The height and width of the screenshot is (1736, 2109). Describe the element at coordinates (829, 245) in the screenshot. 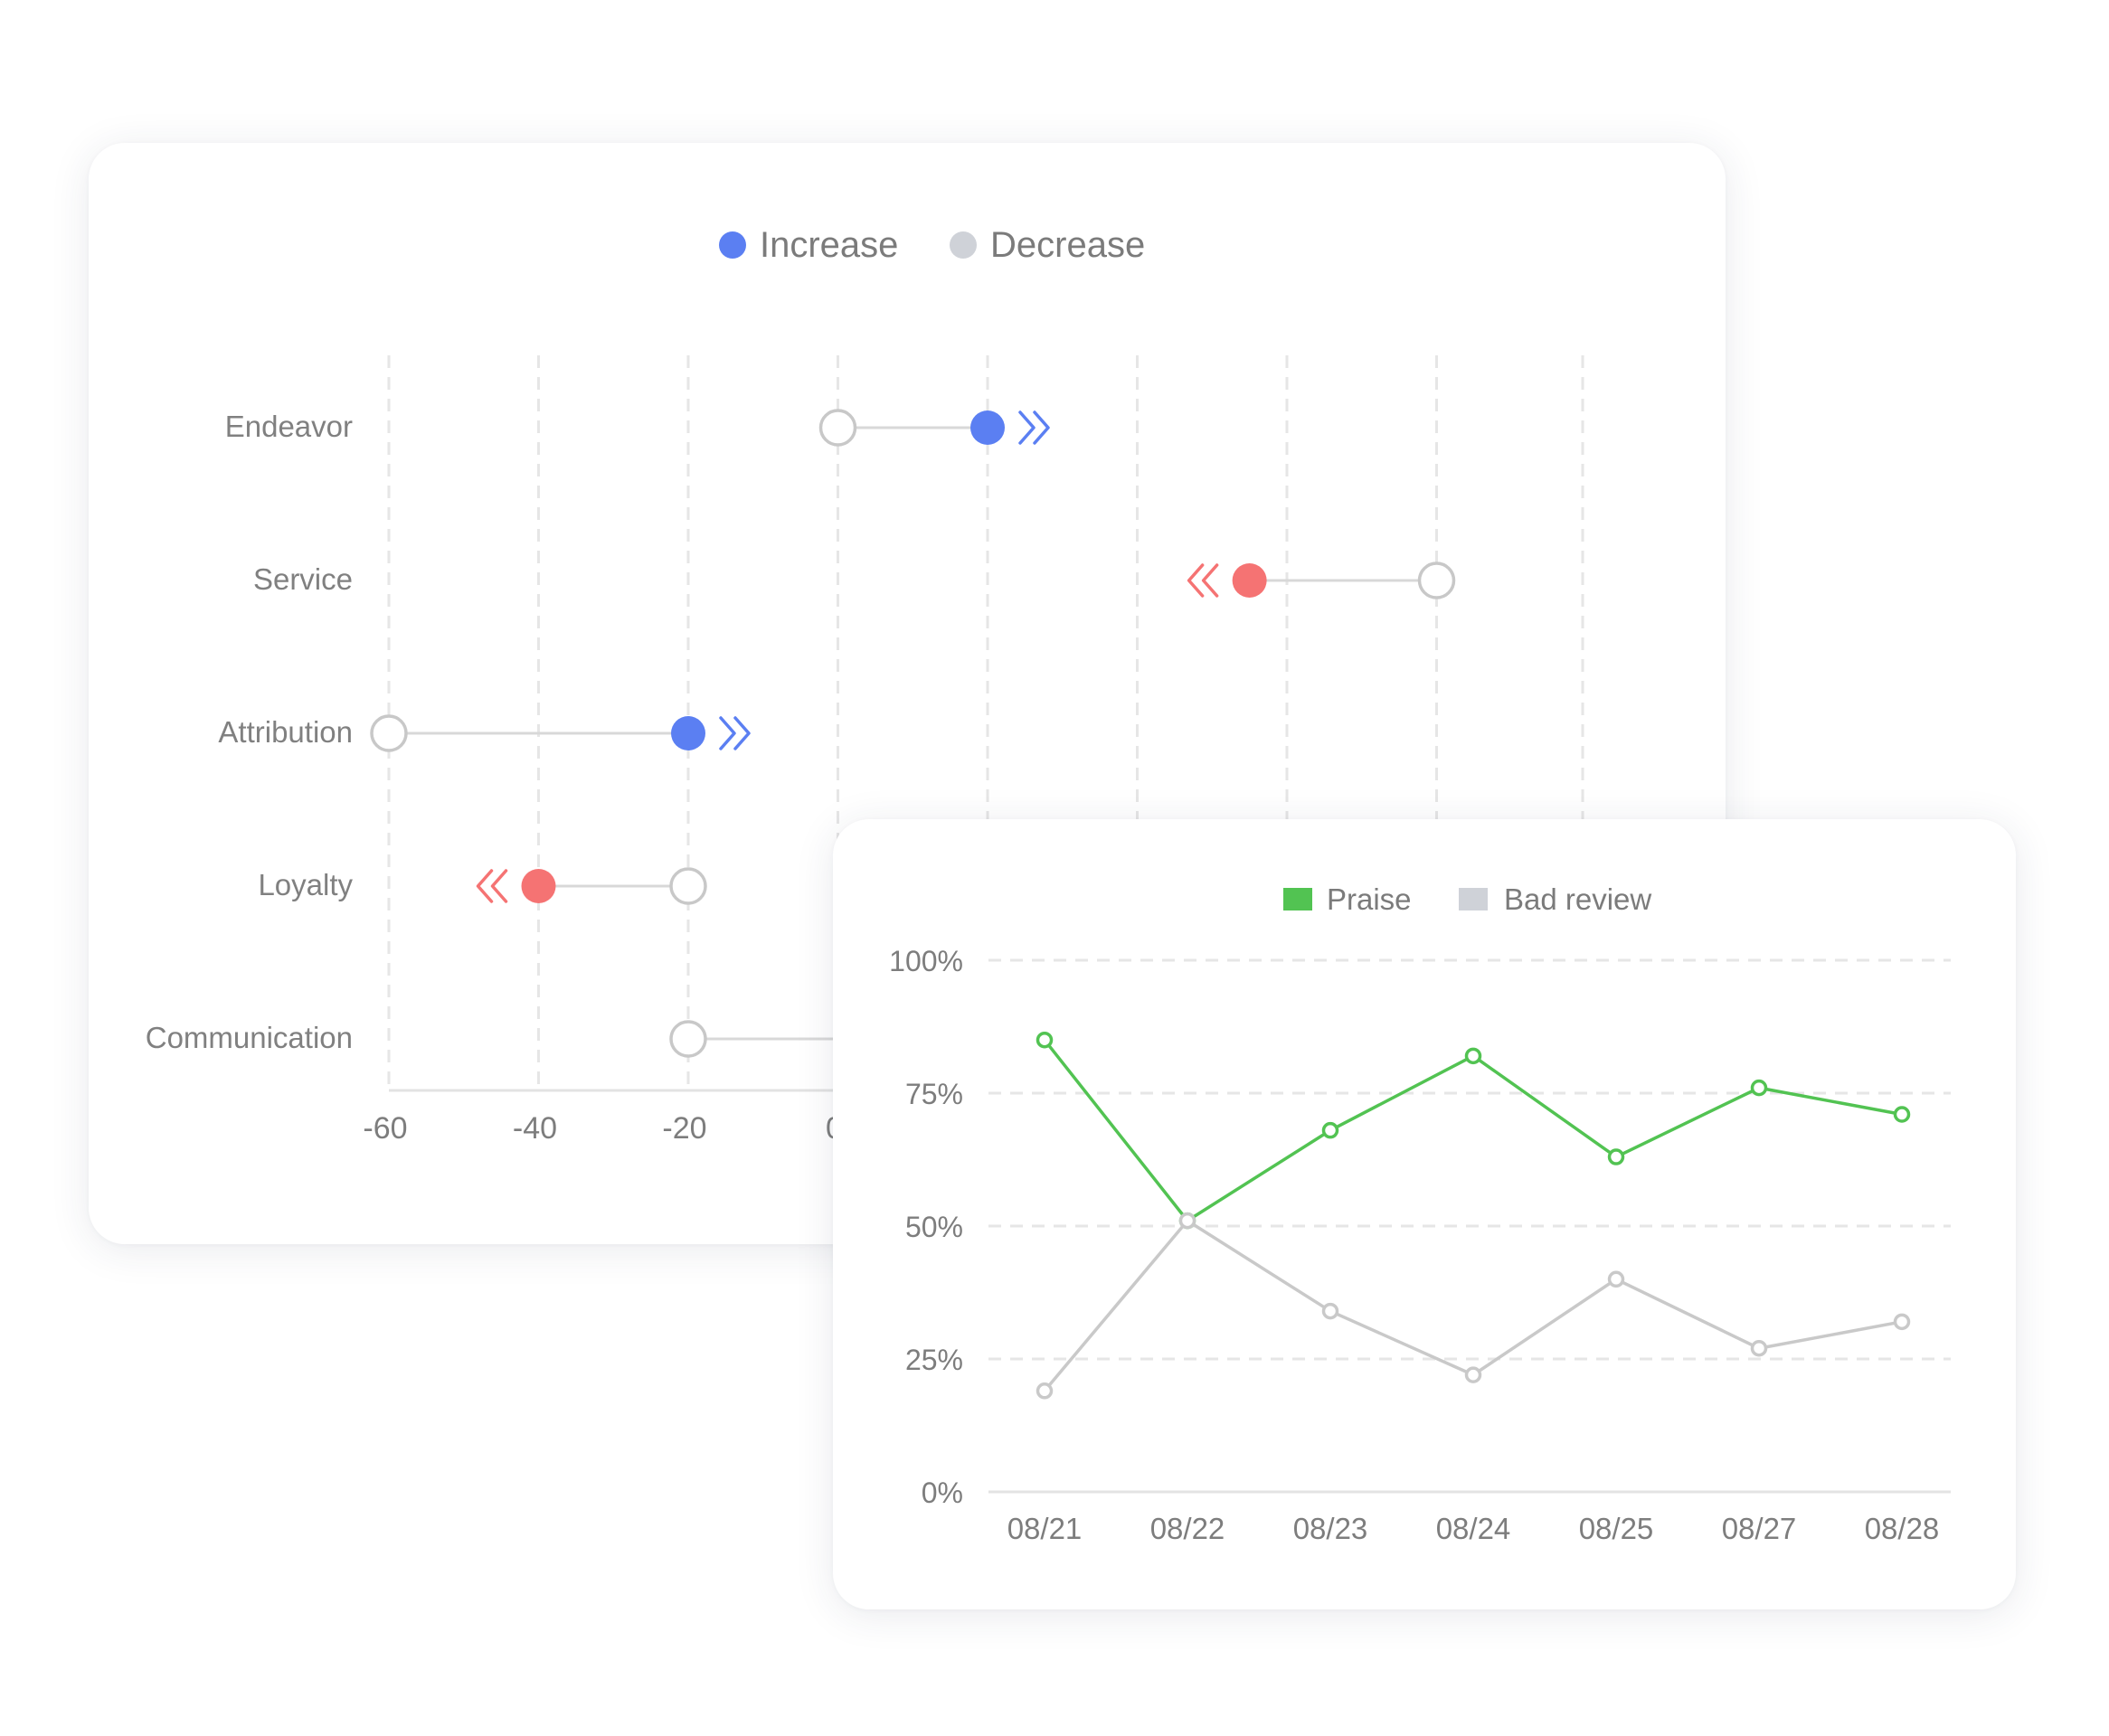

I see `legend-increase-label: Increase` at that location.